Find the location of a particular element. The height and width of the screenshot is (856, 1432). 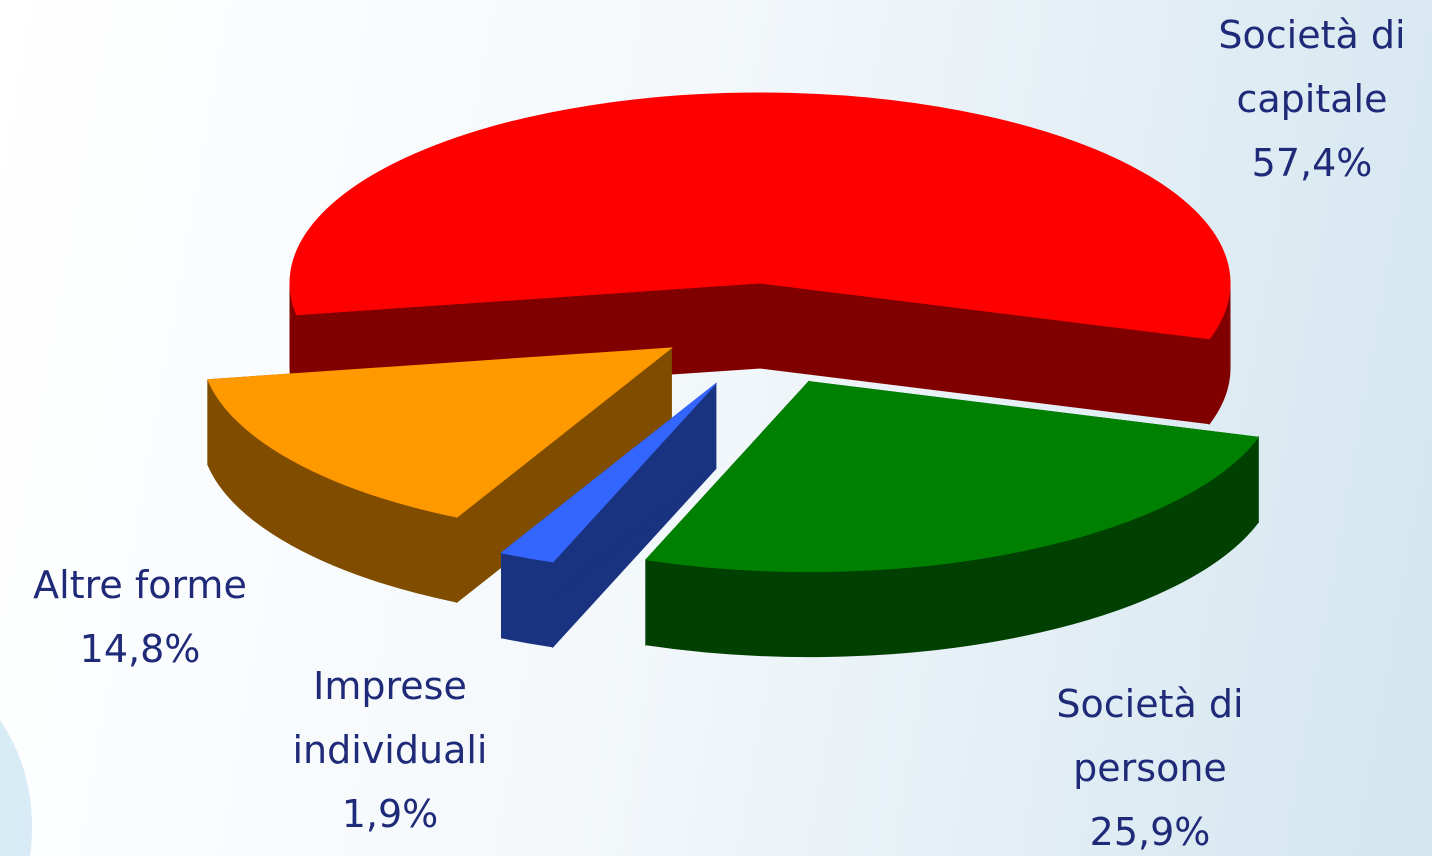

category-label: Imprese individuali is located at coordinates (390, 718).